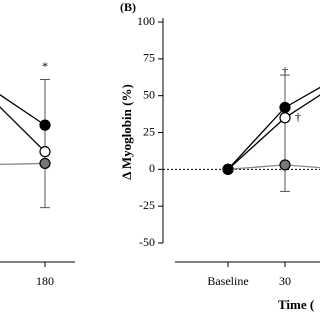  Describe the element at coordinates (152, 168) in the screenshot. I see `y-tick-label: 0` at that location.